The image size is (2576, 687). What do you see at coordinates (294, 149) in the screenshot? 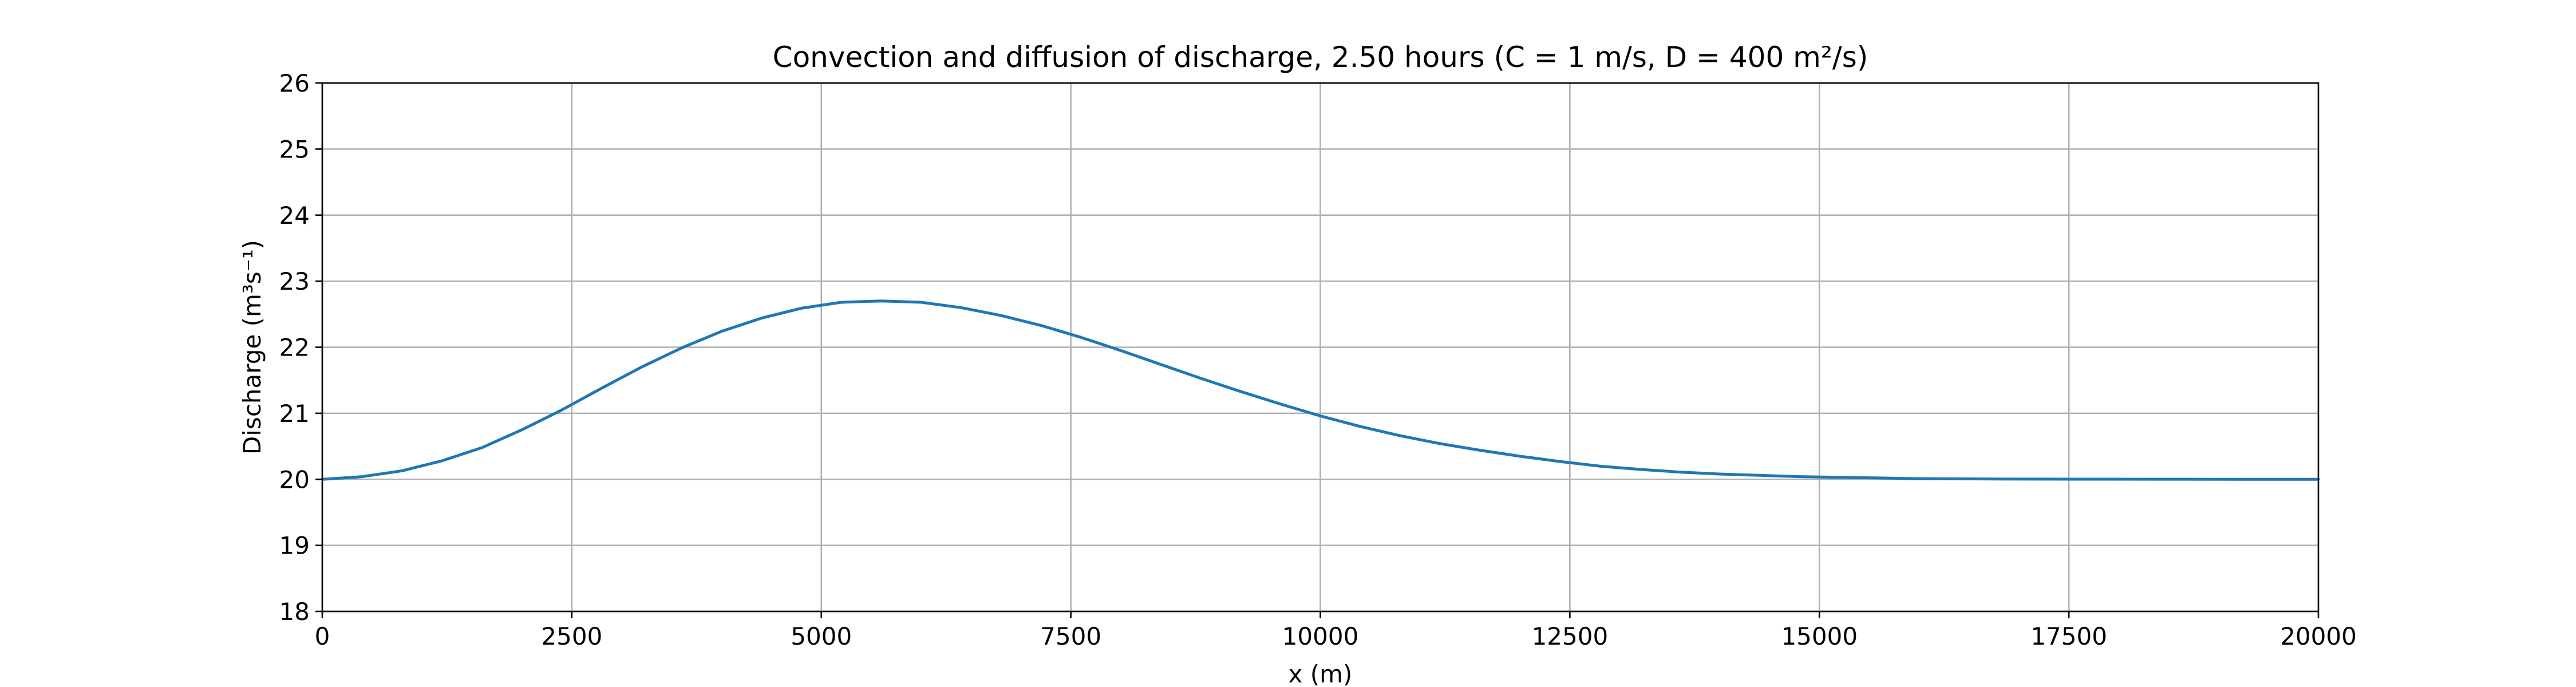
I see `y-tick-label: 25` at bounding box center [294, 149].